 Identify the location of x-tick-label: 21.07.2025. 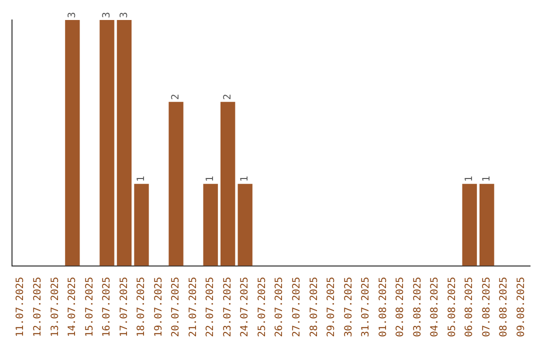
(193, 307).